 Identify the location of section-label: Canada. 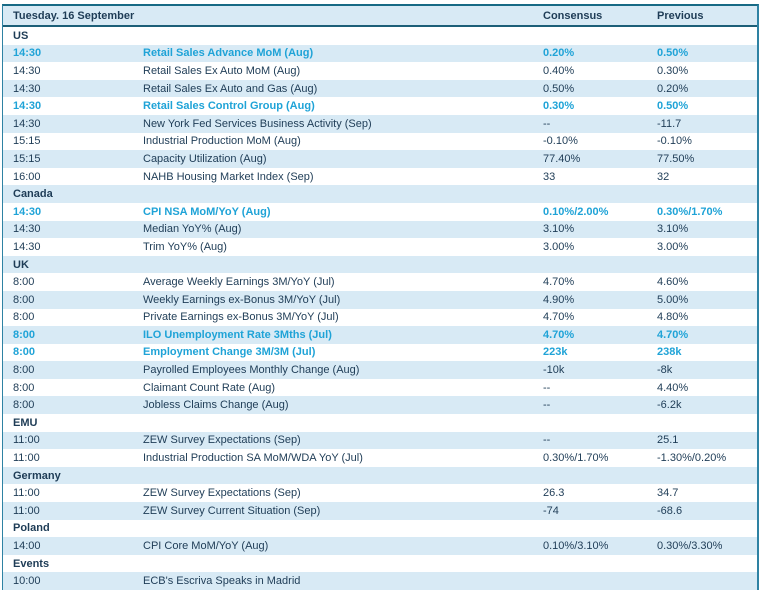
(33, 194).